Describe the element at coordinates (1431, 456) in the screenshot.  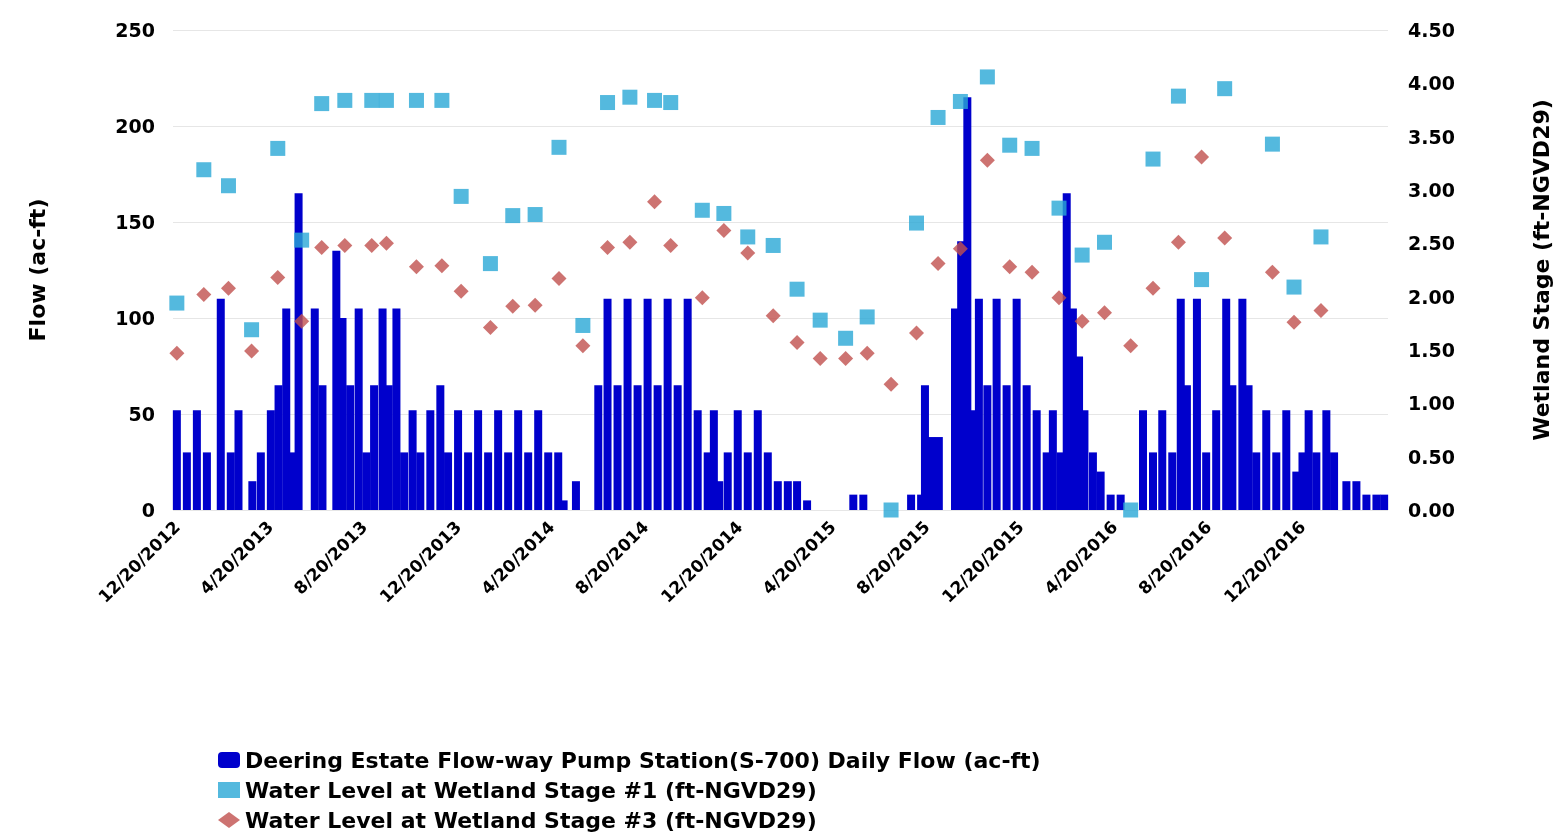
I see `y2-tick-label: 0.50` at that location.